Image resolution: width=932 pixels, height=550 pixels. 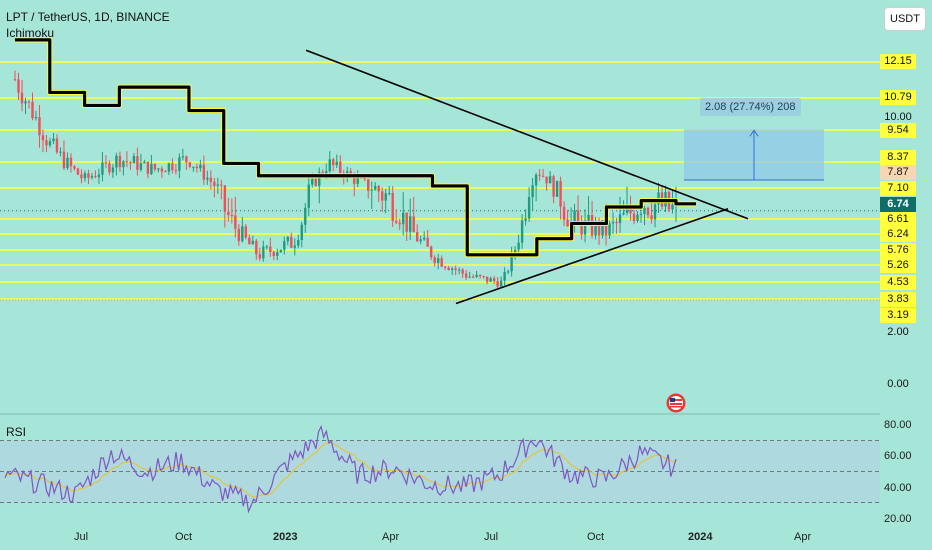 What do you see at coordinates (754, 133) in the screenshot?
I see `measure-arrow-head` at bounding box center [754, 133].